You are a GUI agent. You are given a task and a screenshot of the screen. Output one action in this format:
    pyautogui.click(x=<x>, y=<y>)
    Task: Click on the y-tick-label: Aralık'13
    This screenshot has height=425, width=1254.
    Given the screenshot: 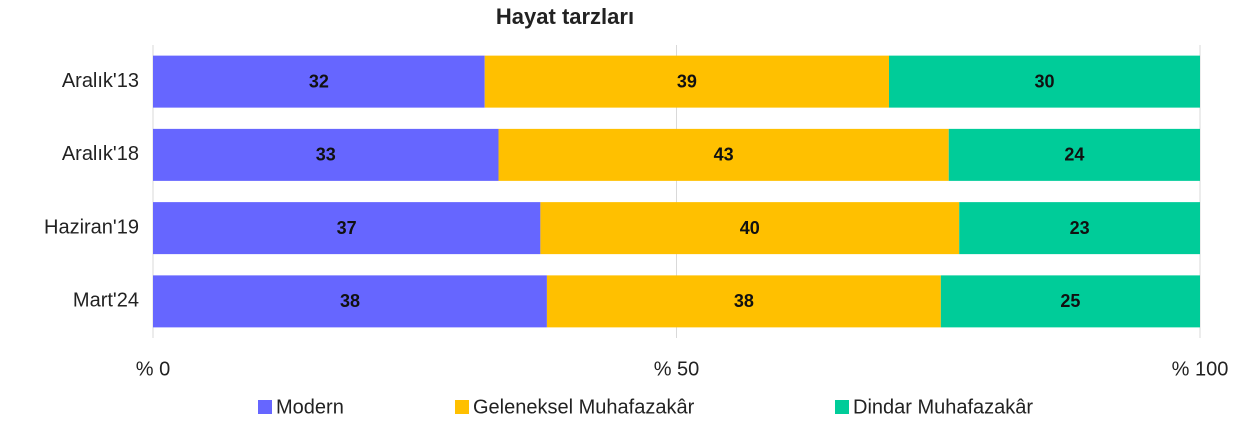 What is the action you would take?
    pyautogui.click(x=100, y=81)
    